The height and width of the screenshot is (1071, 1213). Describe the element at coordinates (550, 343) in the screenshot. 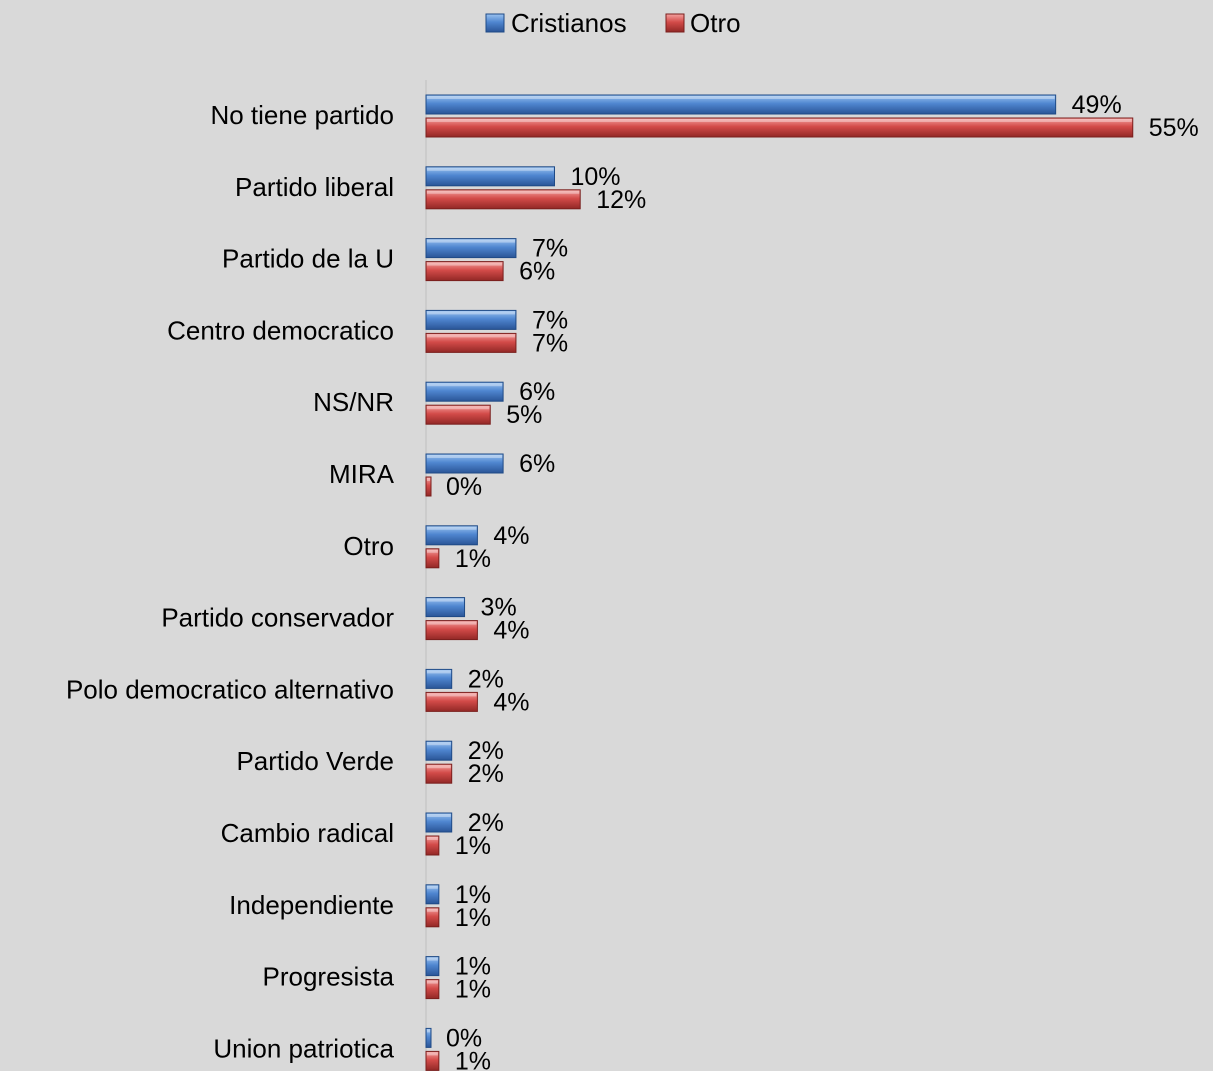

I see `data-label-otro: 7%` at that location.